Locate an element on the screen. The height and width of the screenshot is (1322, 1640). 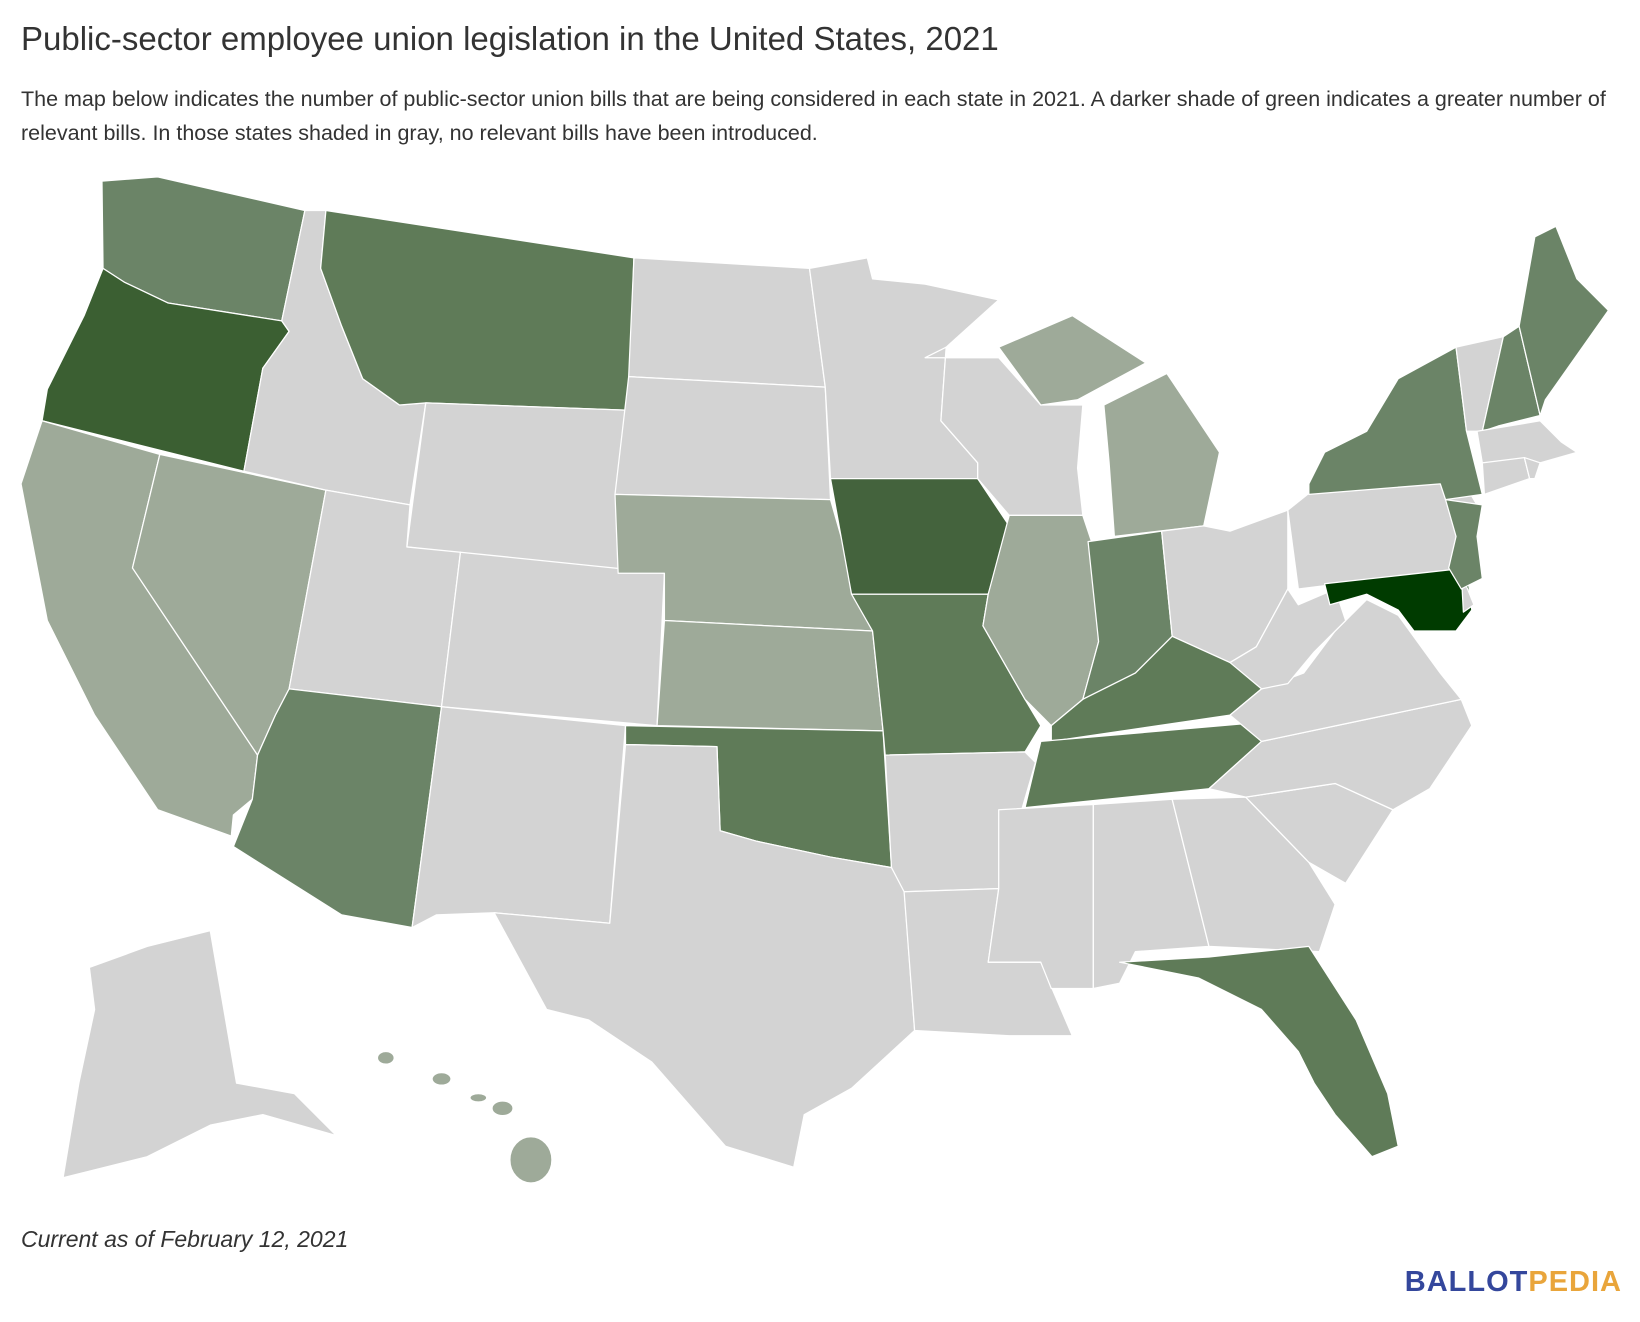
logo: BALLOTPEDIA is located at coordinates (1513, 1282).